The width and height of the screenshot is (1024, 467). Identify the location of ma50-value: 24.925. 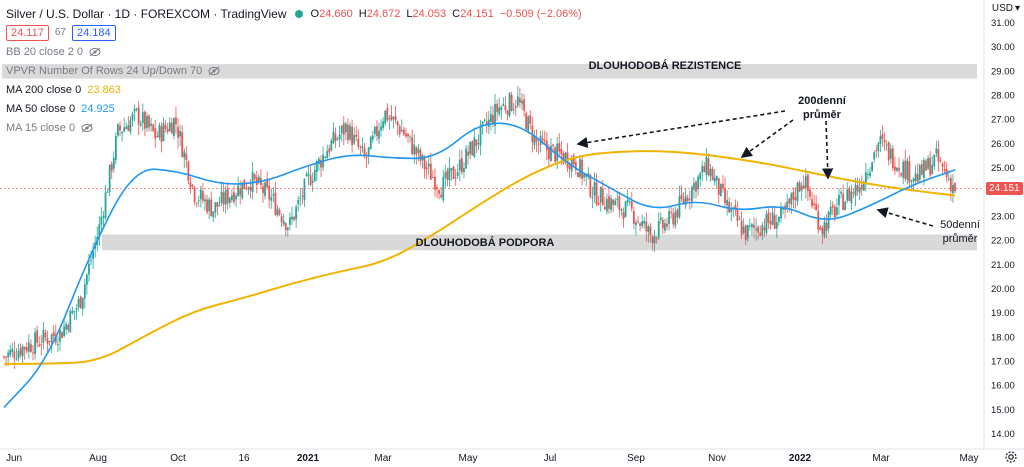
(98, 108).